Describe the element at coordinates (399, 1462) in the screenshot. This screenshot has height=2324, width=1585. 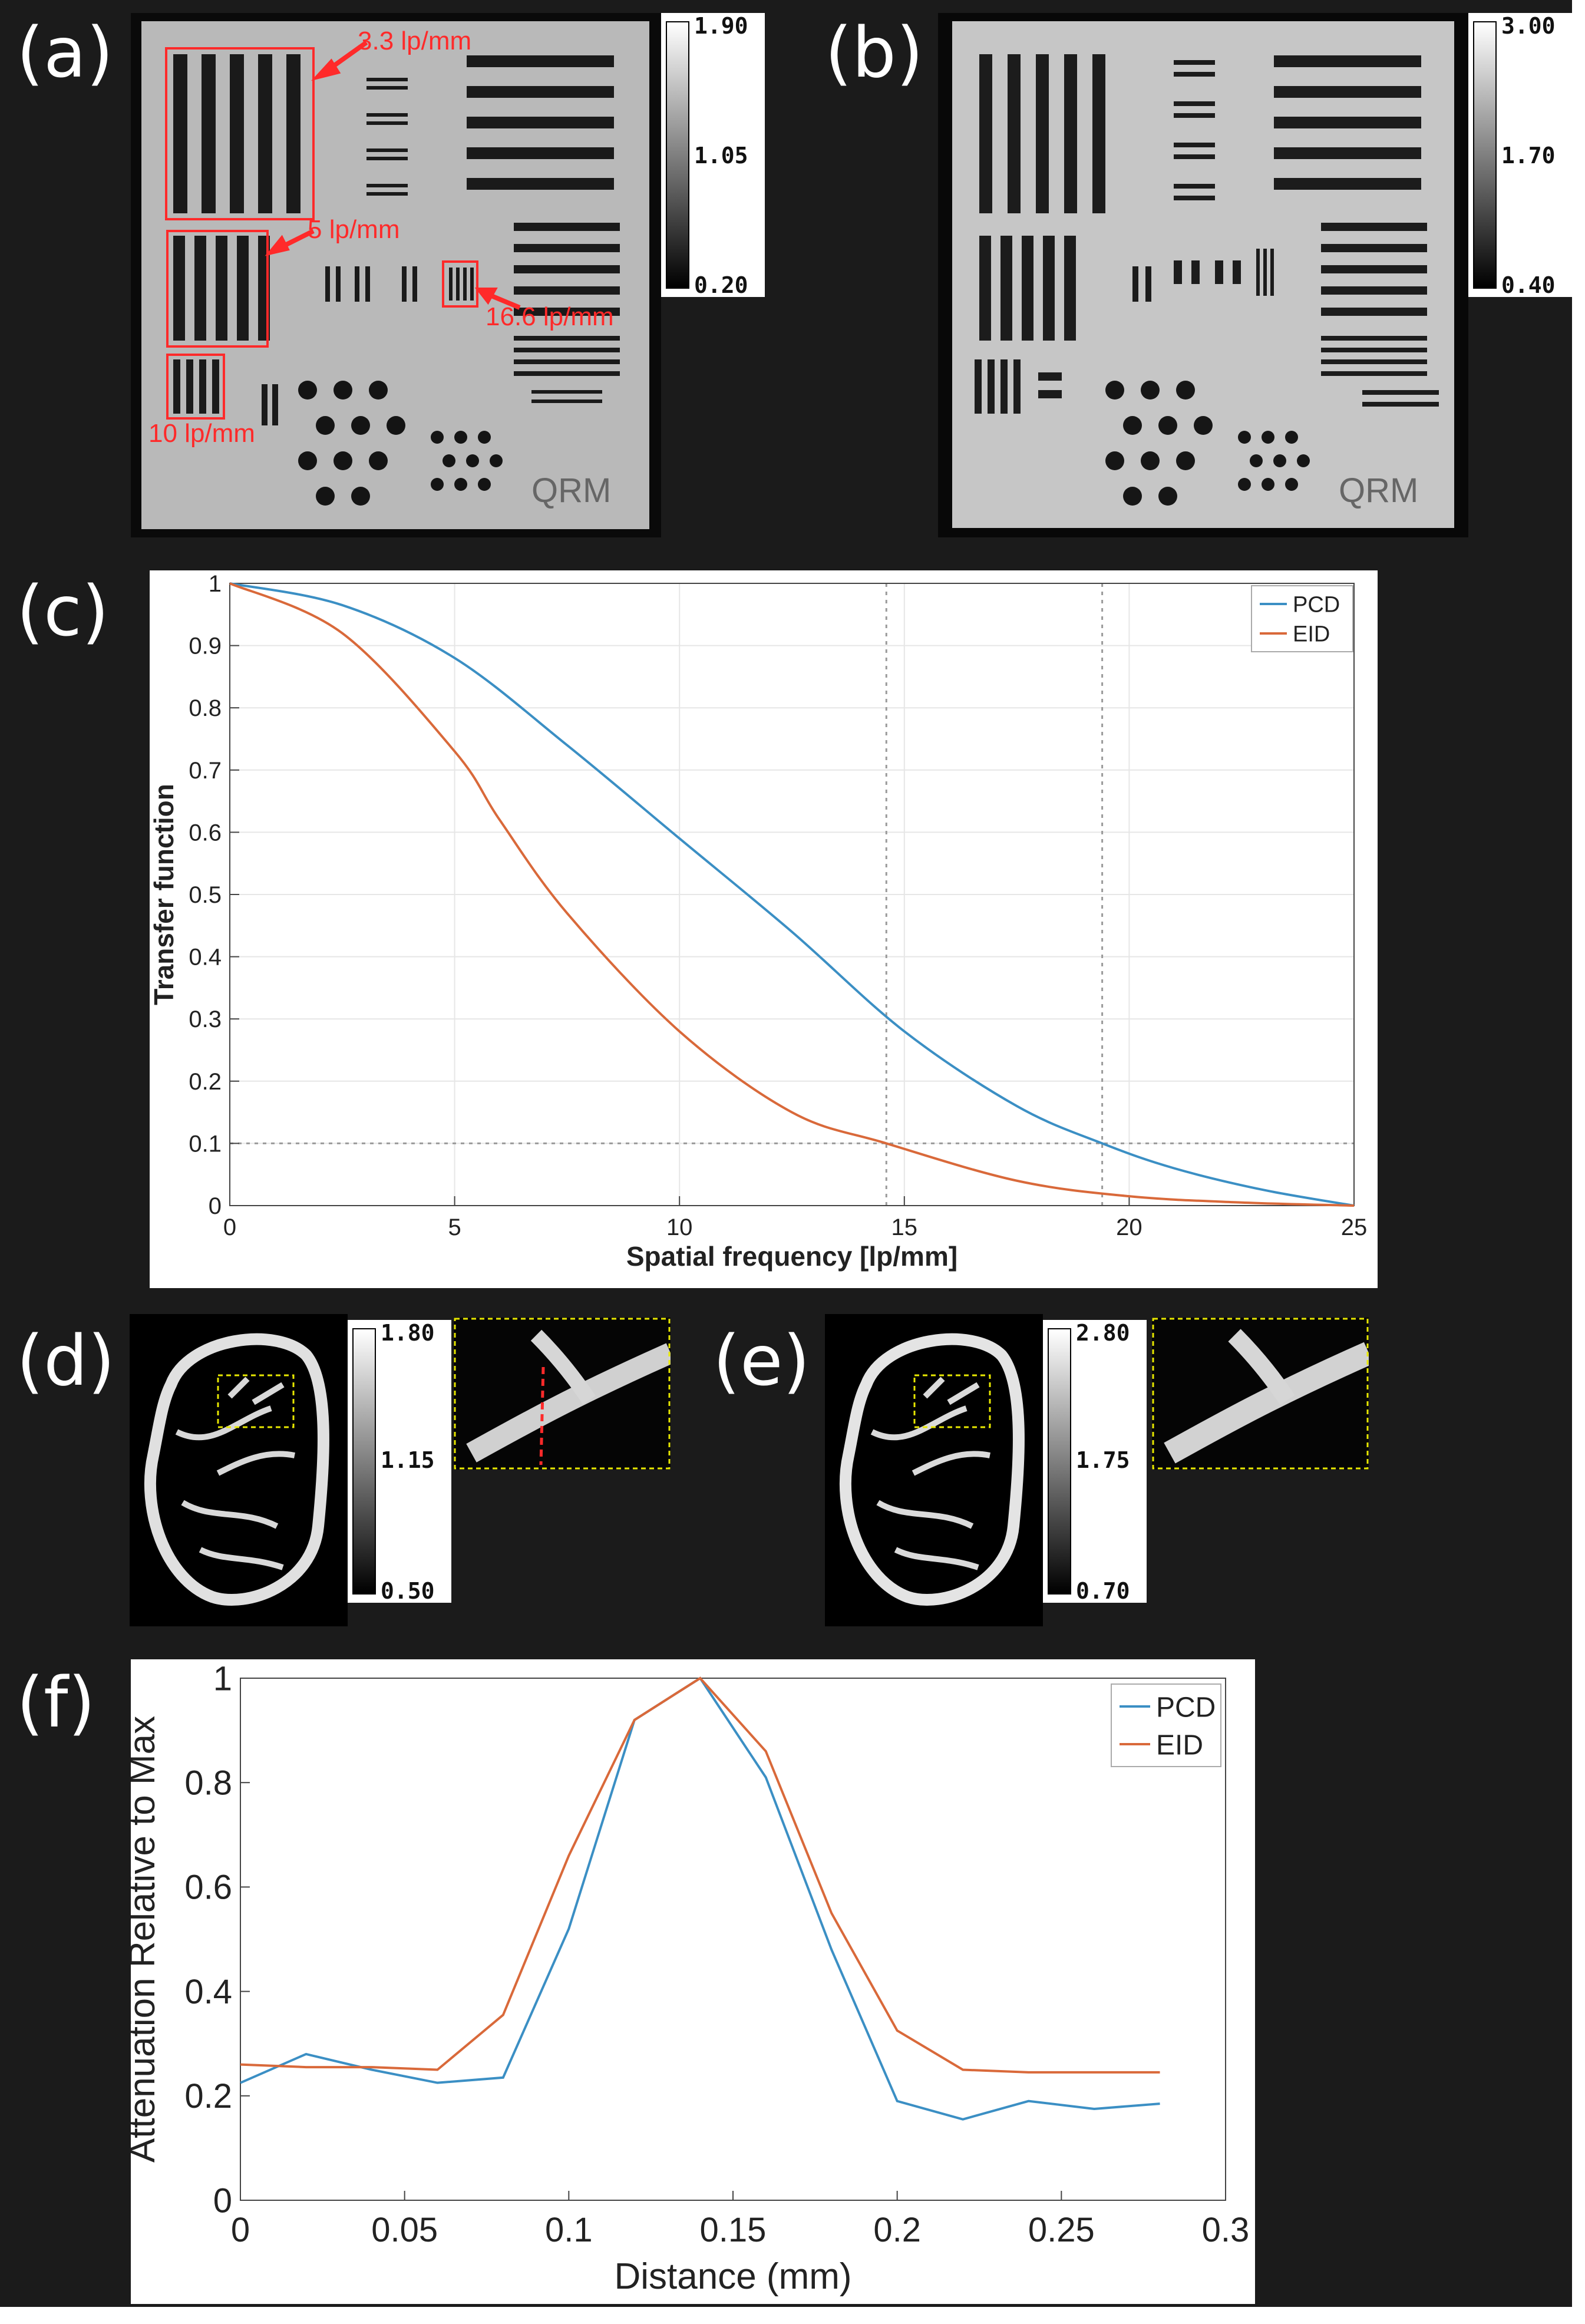
I see `colorbar-d: 1.80 1.15 0.50` at that location.